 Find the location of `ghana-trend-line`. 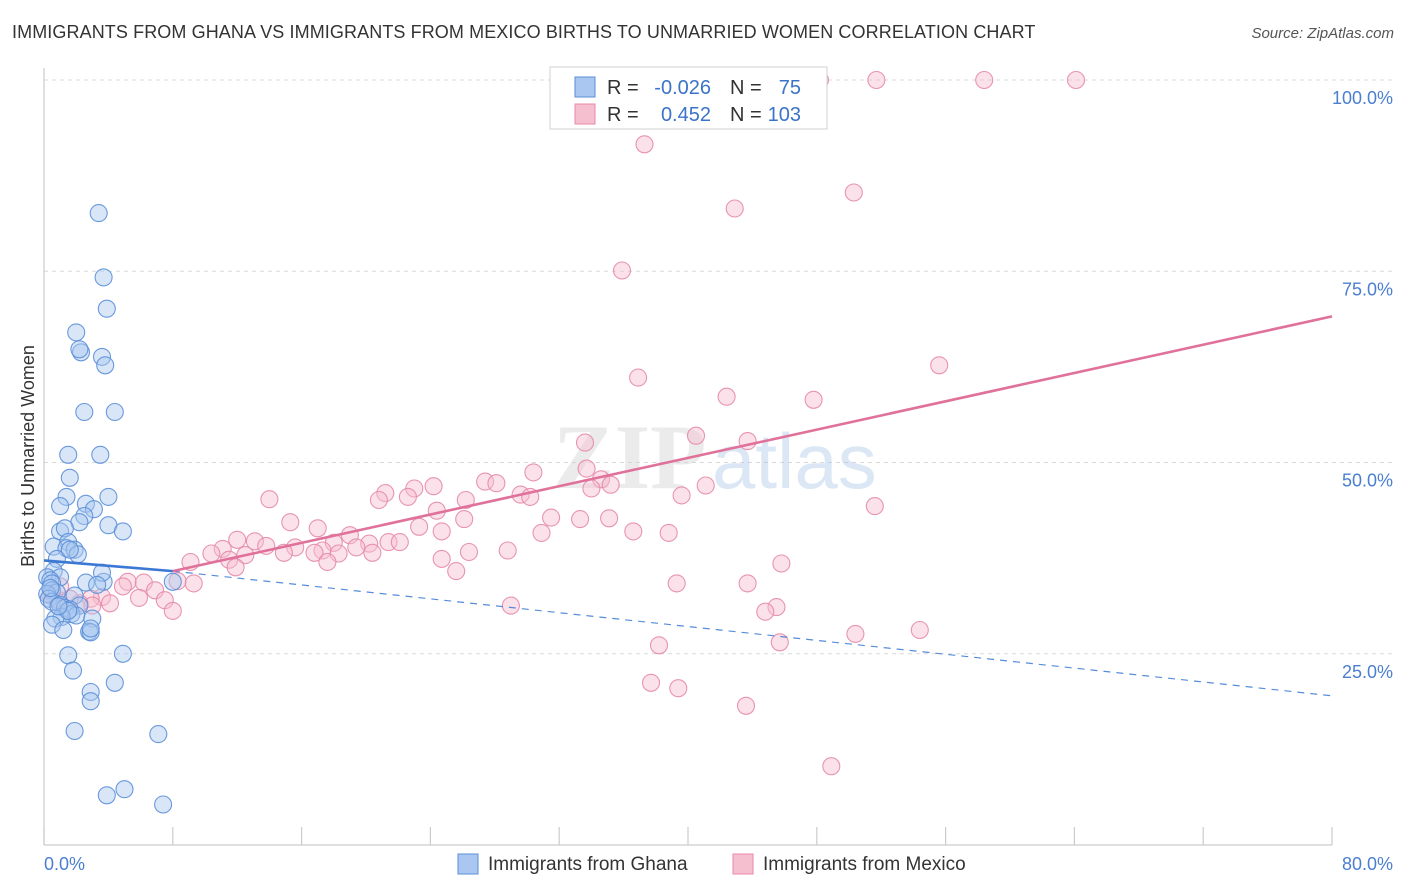

ghana-trend-line is located at coordinates (108, 566).